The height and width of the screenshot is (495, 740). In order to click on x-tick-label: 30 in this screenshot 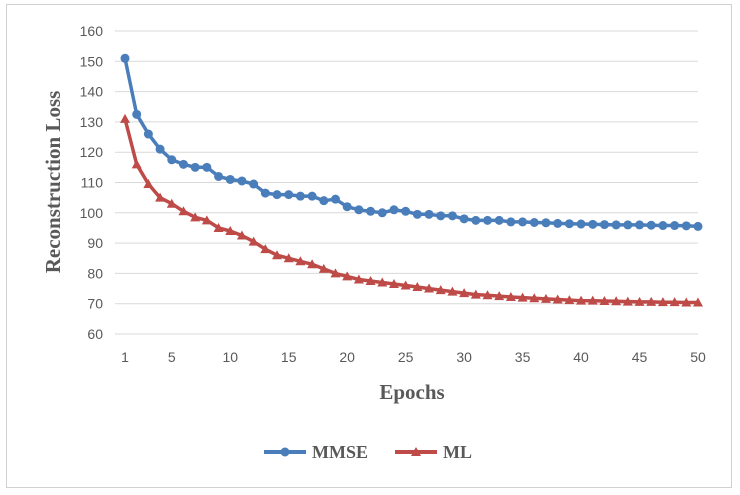, I will do `click(464, 357)`.